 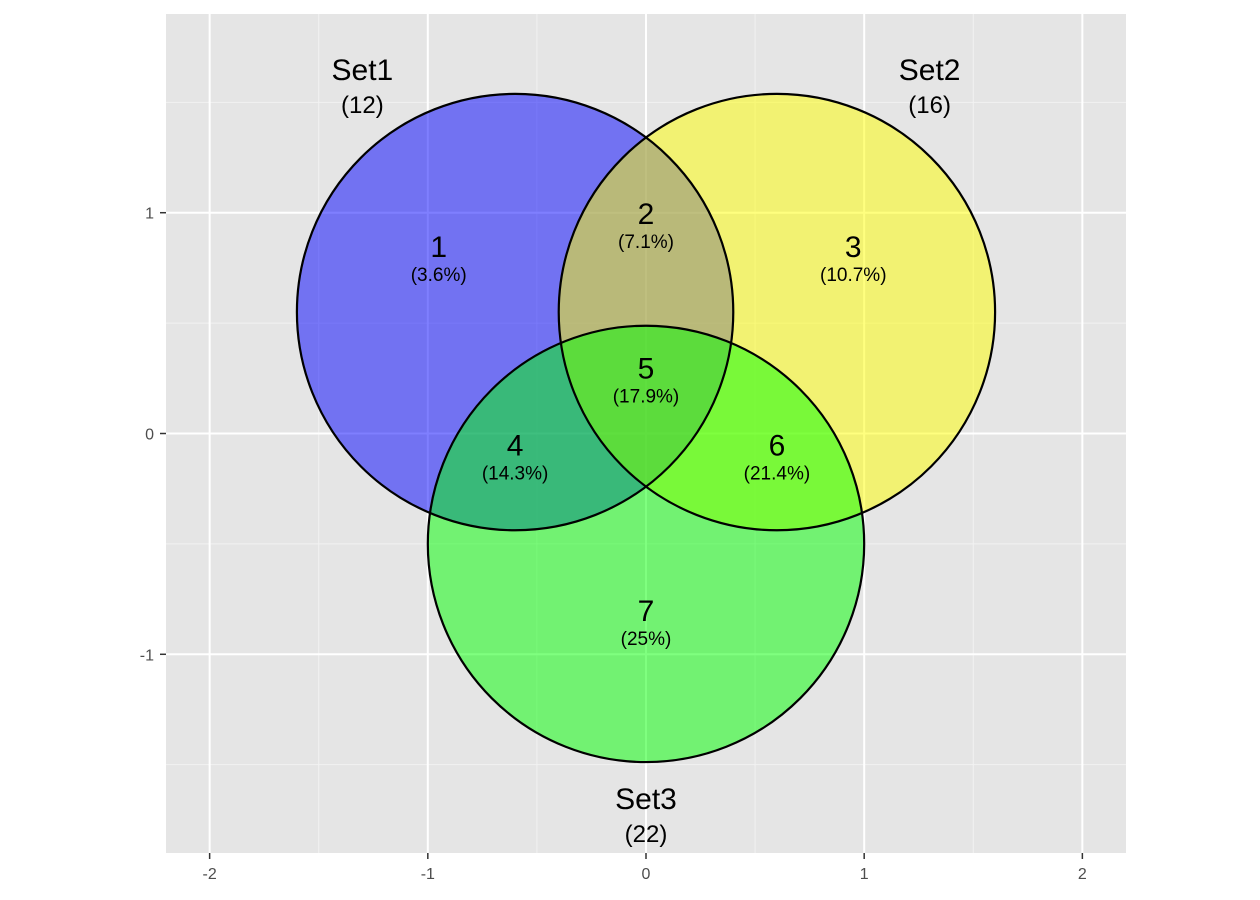 I want to click on set-label-set2: Set2, so click(x=930, y=70).